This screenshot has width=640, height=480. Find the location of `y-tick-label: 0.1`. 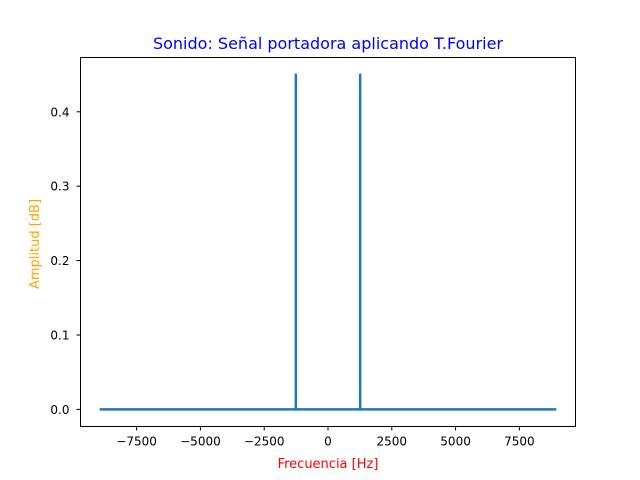

y-tick-label: 0.1 is located at coordinates (59, 335).